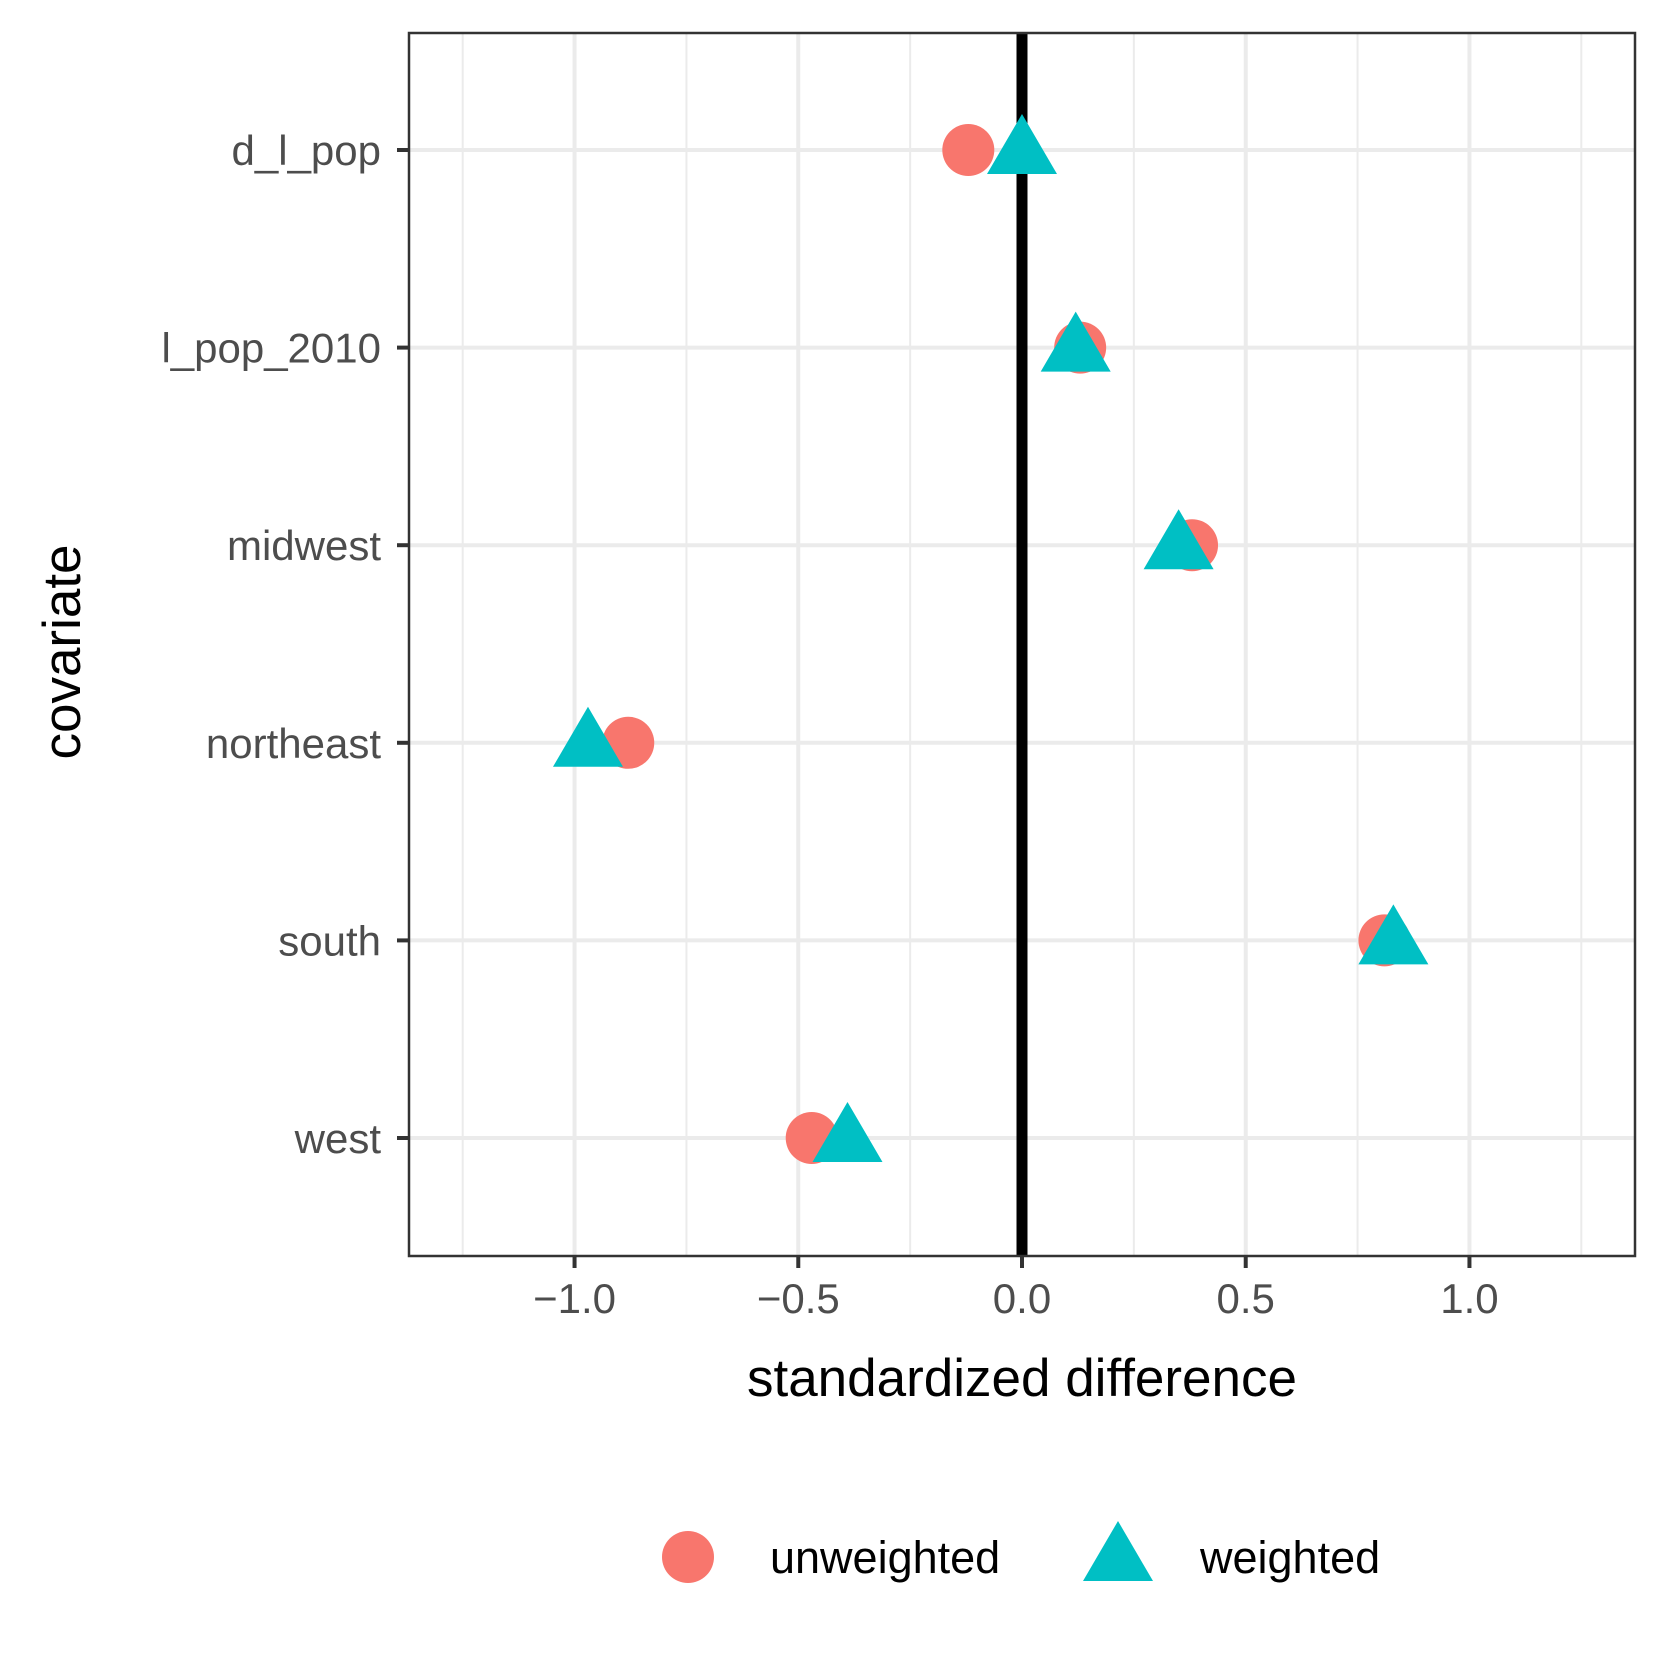 This screenshot has height=1661, width=1661. Describe the element at coordinates (968, 150) in the screenshot. I see `unweighted-point-d_l_pop` at that location.